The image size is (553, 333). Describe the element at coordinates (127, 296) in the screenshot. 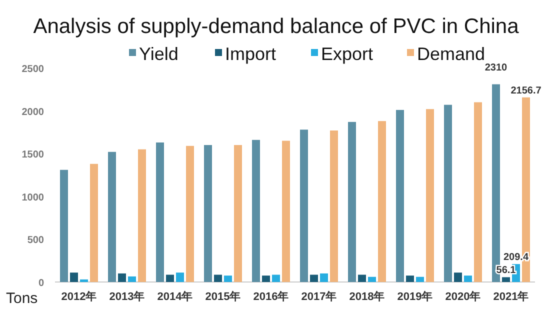

I see `x-tick-label: 2013年` at that location.